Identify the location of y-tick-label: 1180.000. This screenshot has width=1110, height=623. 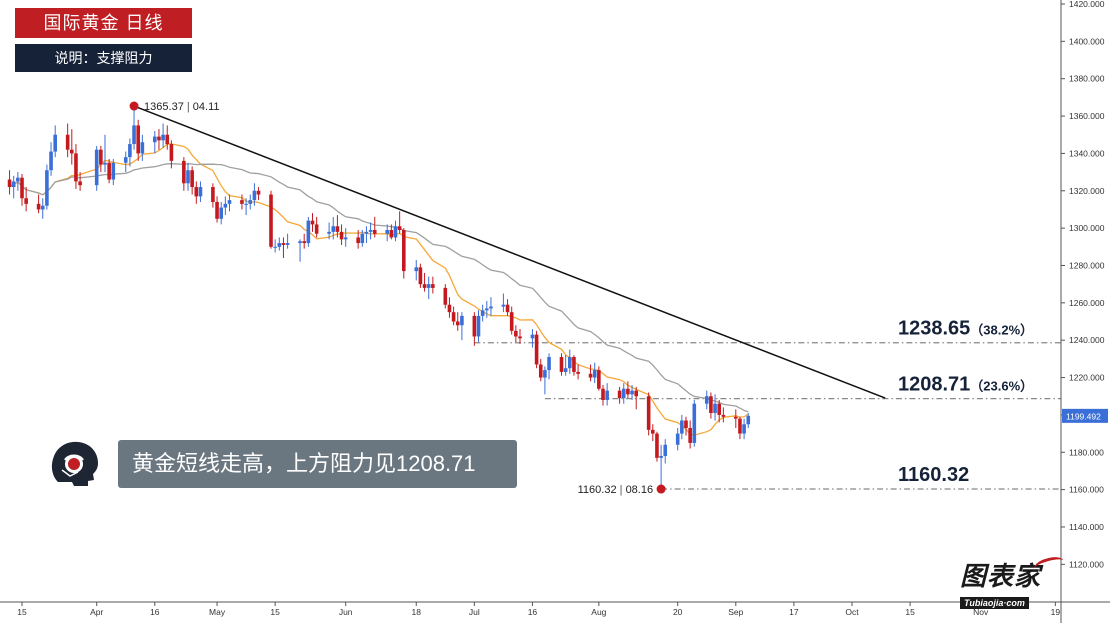
(1086, 452).